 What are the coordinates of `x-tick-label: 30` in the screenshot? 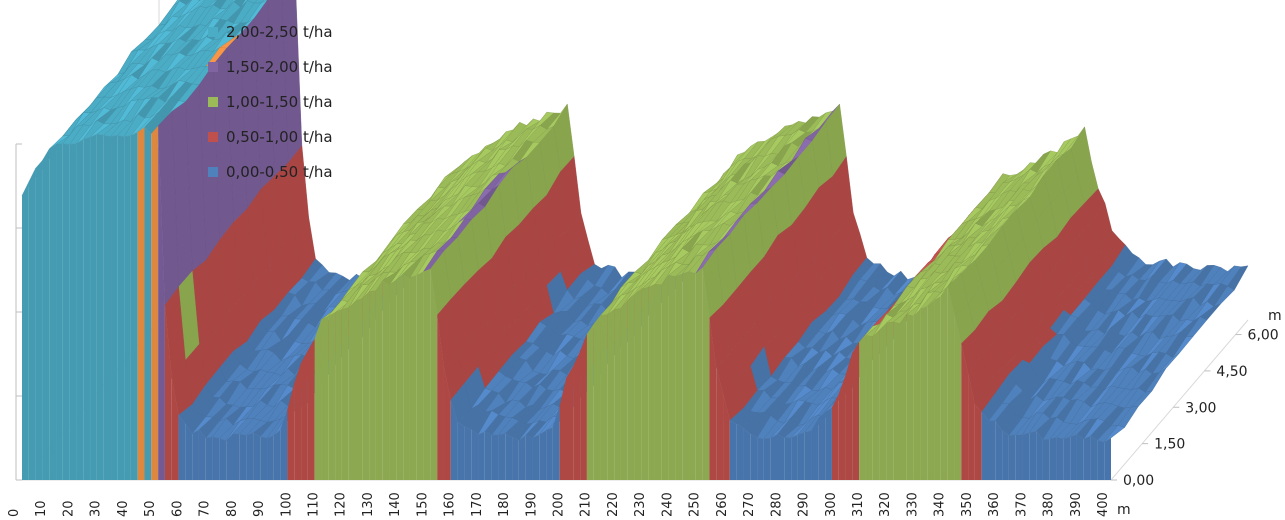 It's located at (96, 508).